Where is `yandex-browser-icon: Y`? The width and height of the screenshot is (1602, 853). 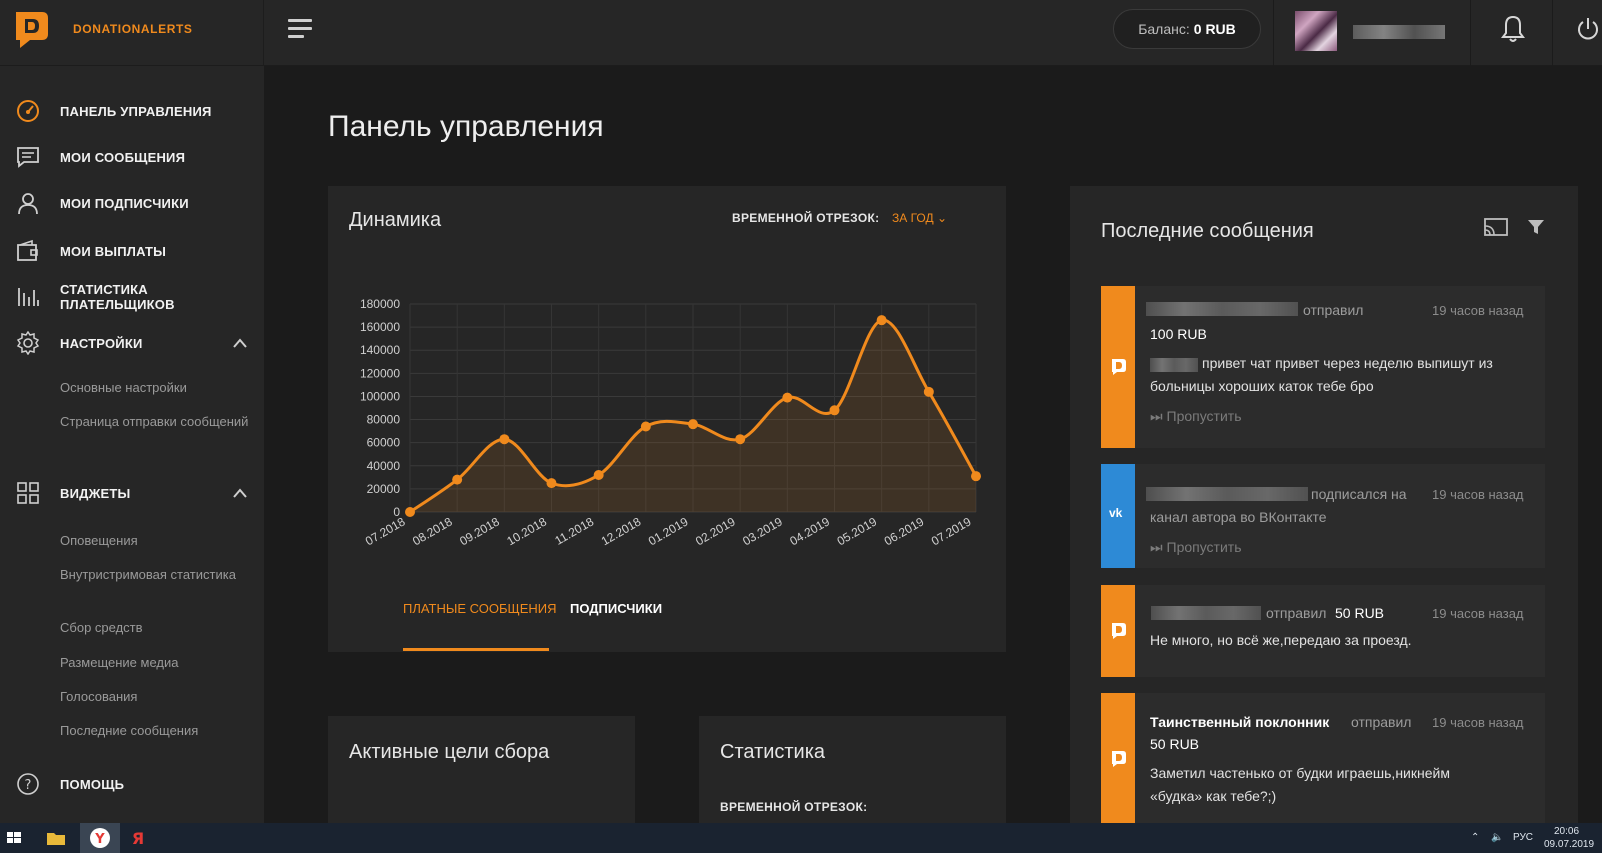
yandex-browser-icon: Y is located at coordinates (100, 838).